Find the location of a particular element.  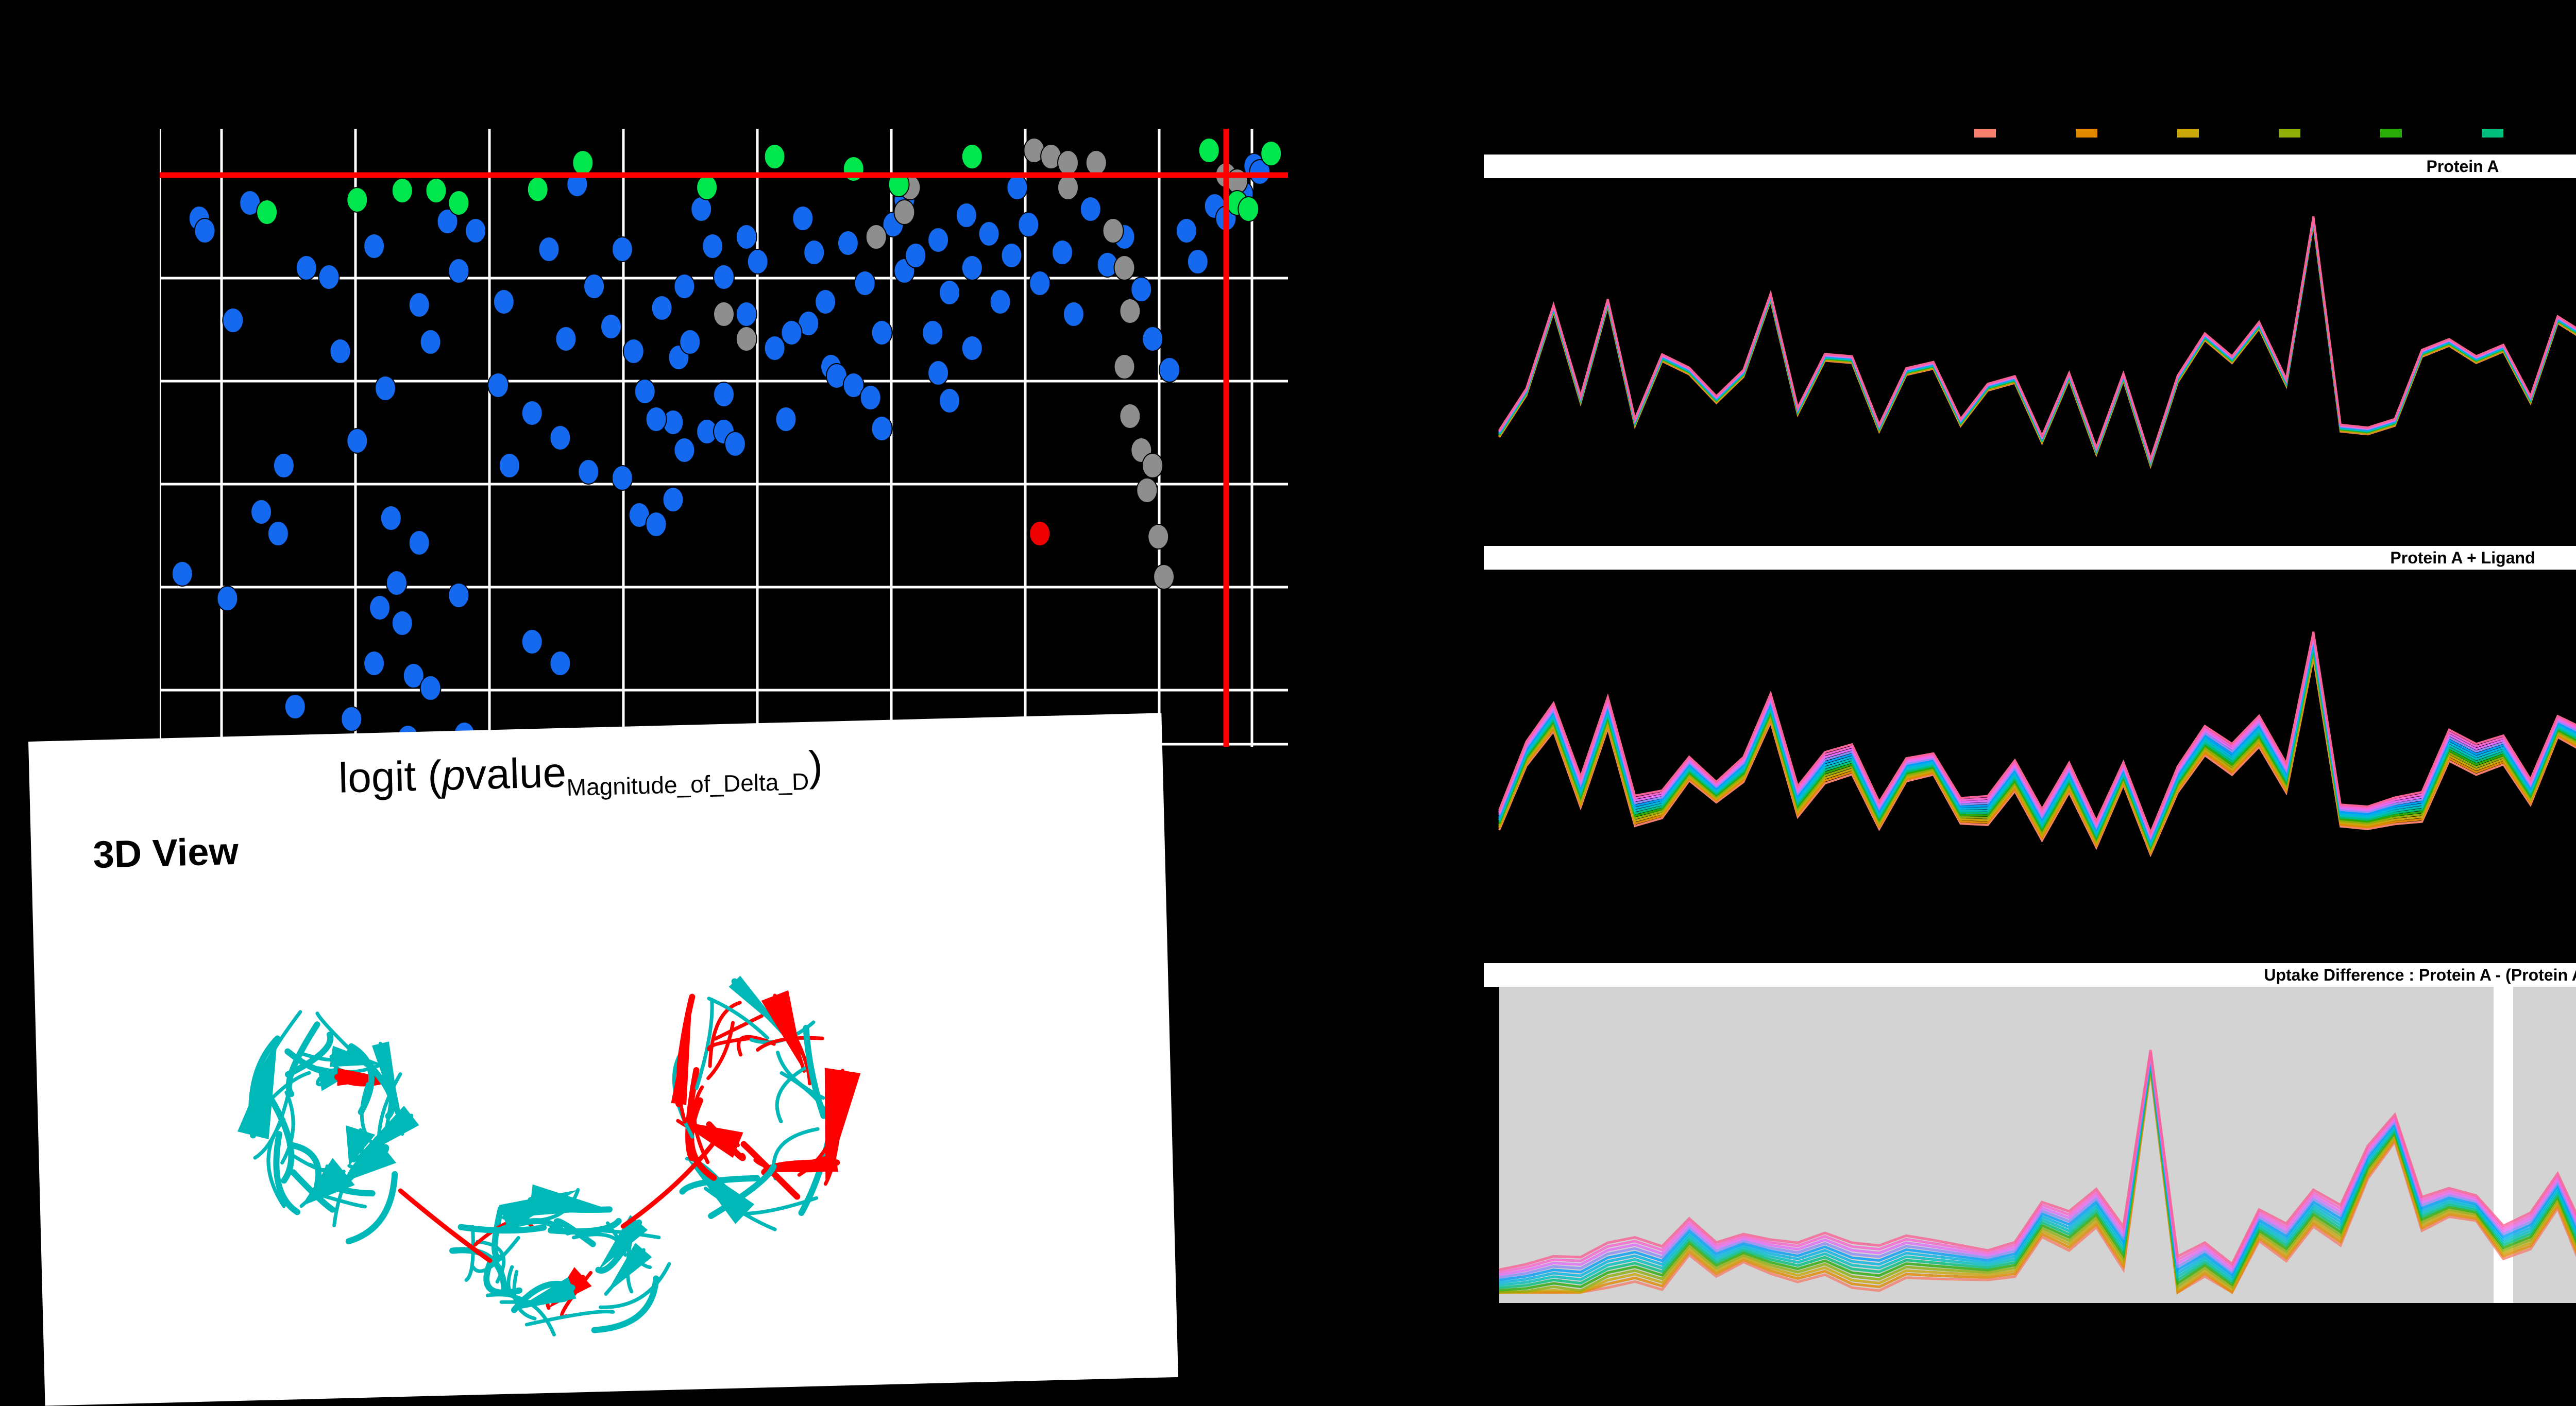

protein-structure-cartoon is located at coordinates (569, 1130).